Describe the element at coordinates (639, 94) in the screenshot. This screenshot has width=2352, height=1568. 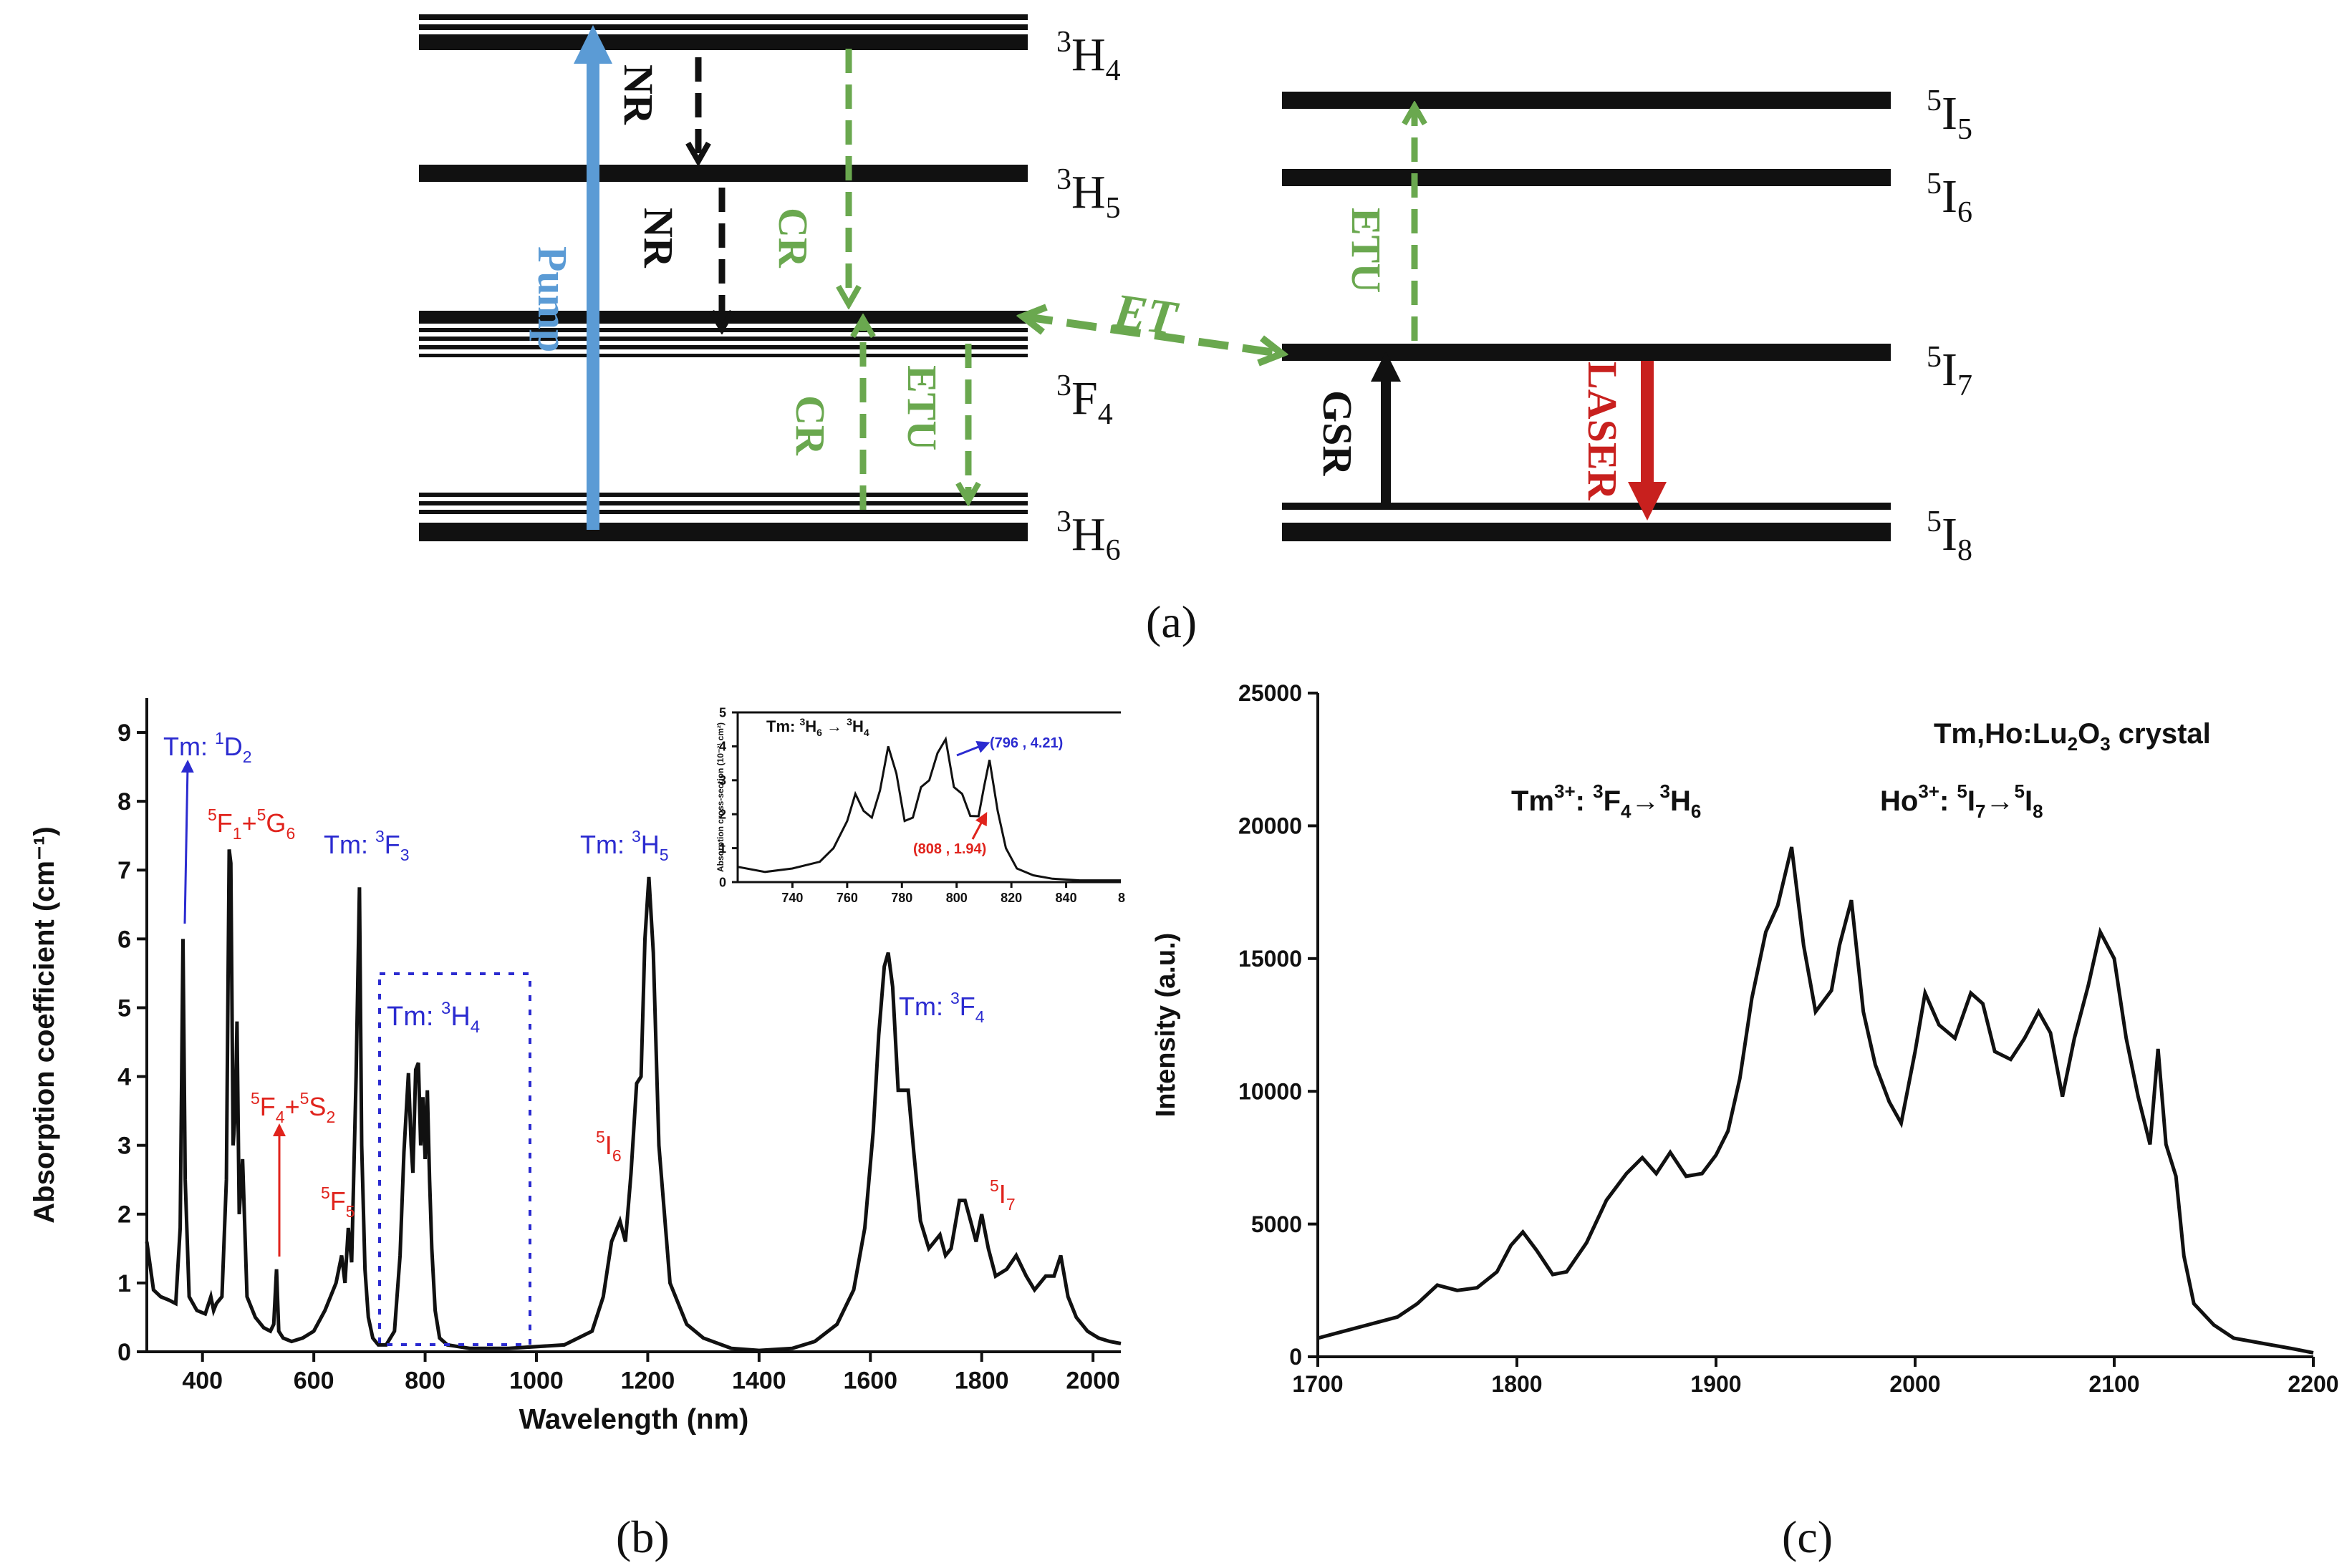
I see `nr-label-1: NR` at that location.